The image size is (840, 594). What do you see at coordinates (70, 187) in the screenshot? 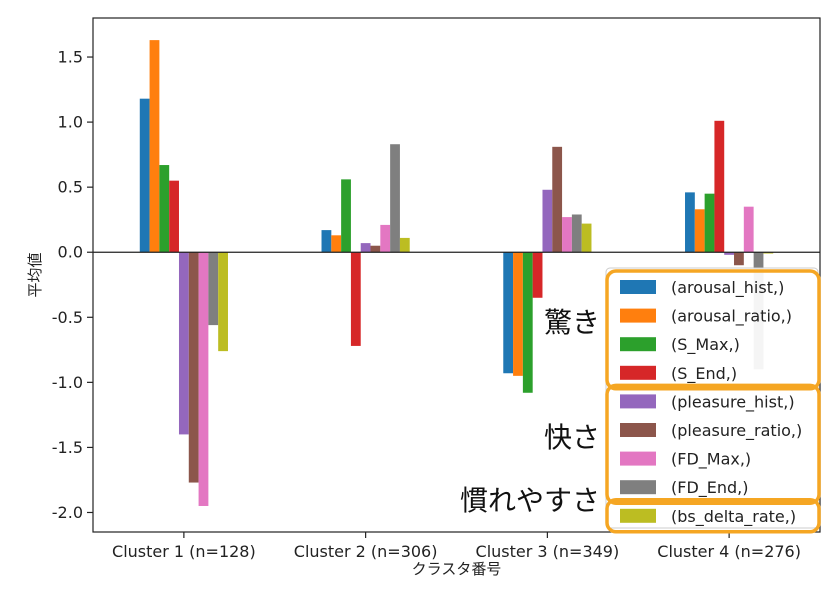
I see `y-tick-label: 0.5` at bounding box center [70, 187].